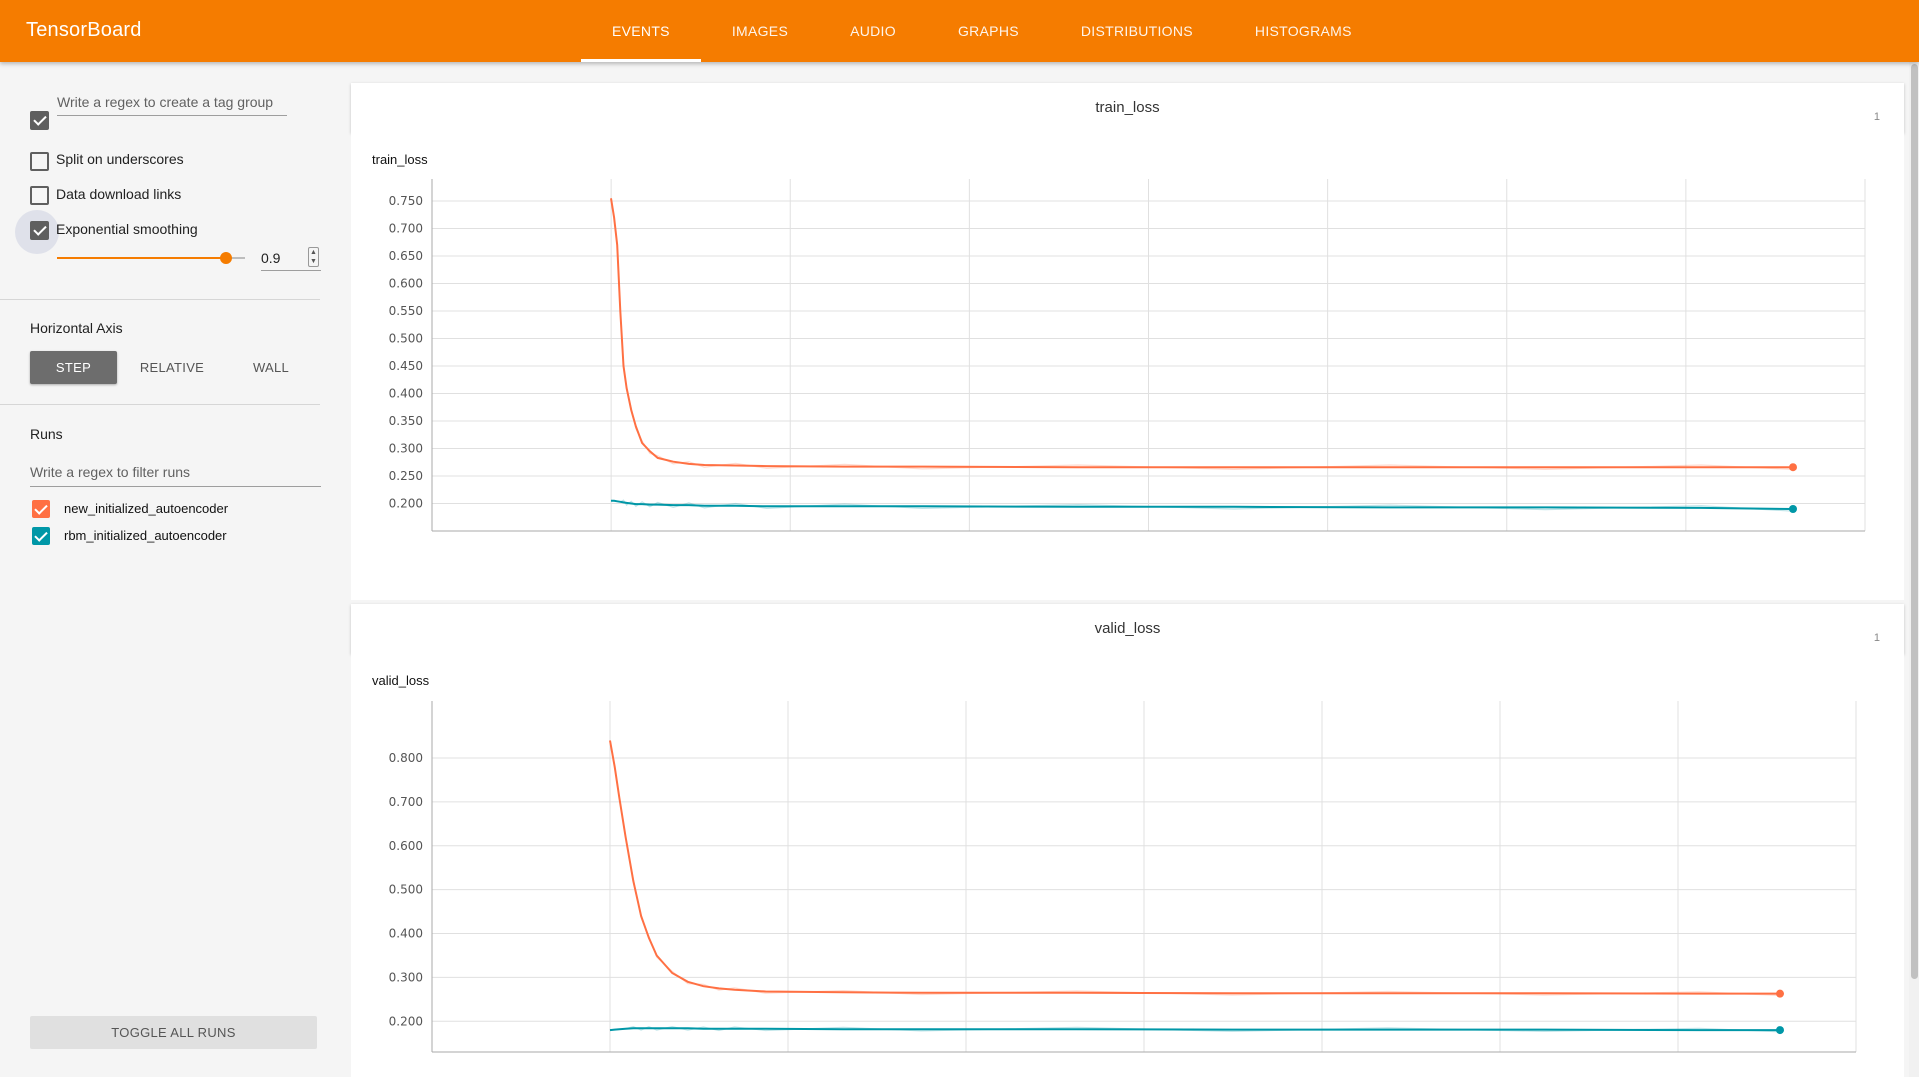  I want to click on smoothing-slider-fill, so click(142, 258).